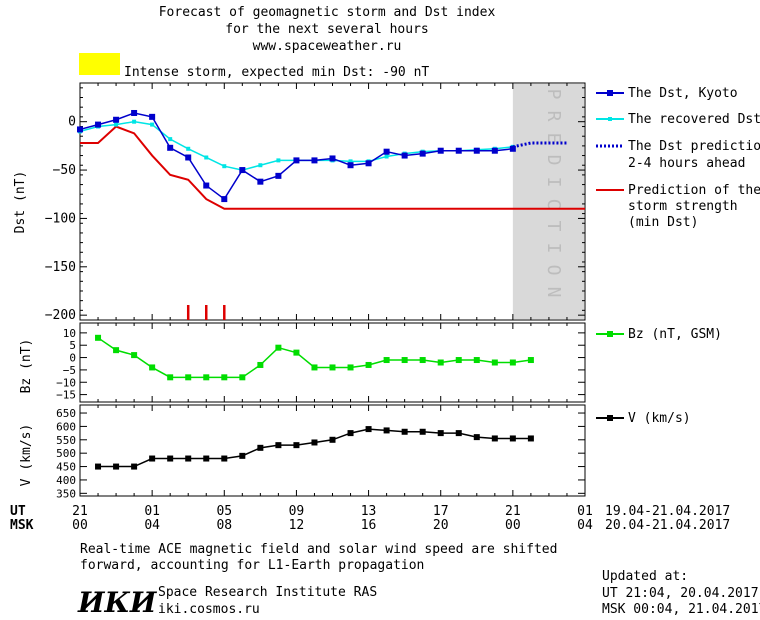 The height and width of the screenshot is (620, 760). What do you see at coordinates (694, 146) in the screenshot?
I see `legend-prediction-label-1: The Dst prediction` at bounding box center [694, 146].